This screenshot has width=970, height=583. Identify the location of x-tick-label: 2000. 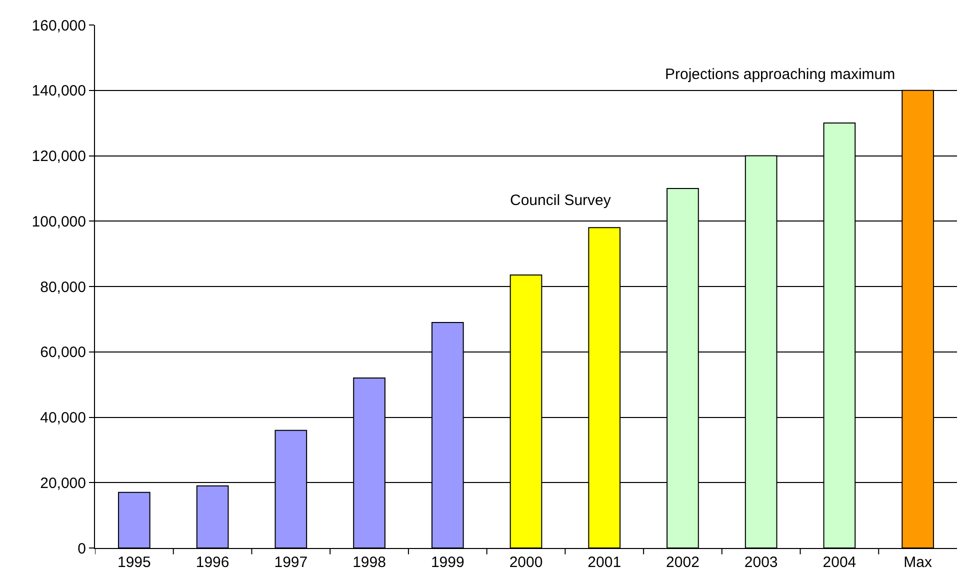
(526, 562).